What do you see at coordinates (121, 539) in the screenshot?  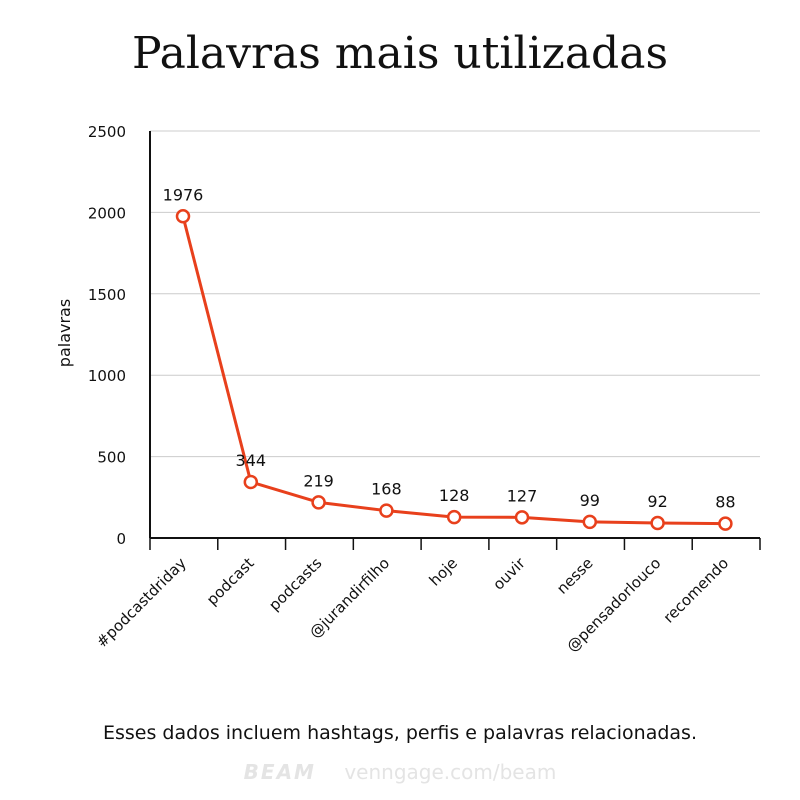 I see `y-tick-label: 0` at bounding box center [121, 539].